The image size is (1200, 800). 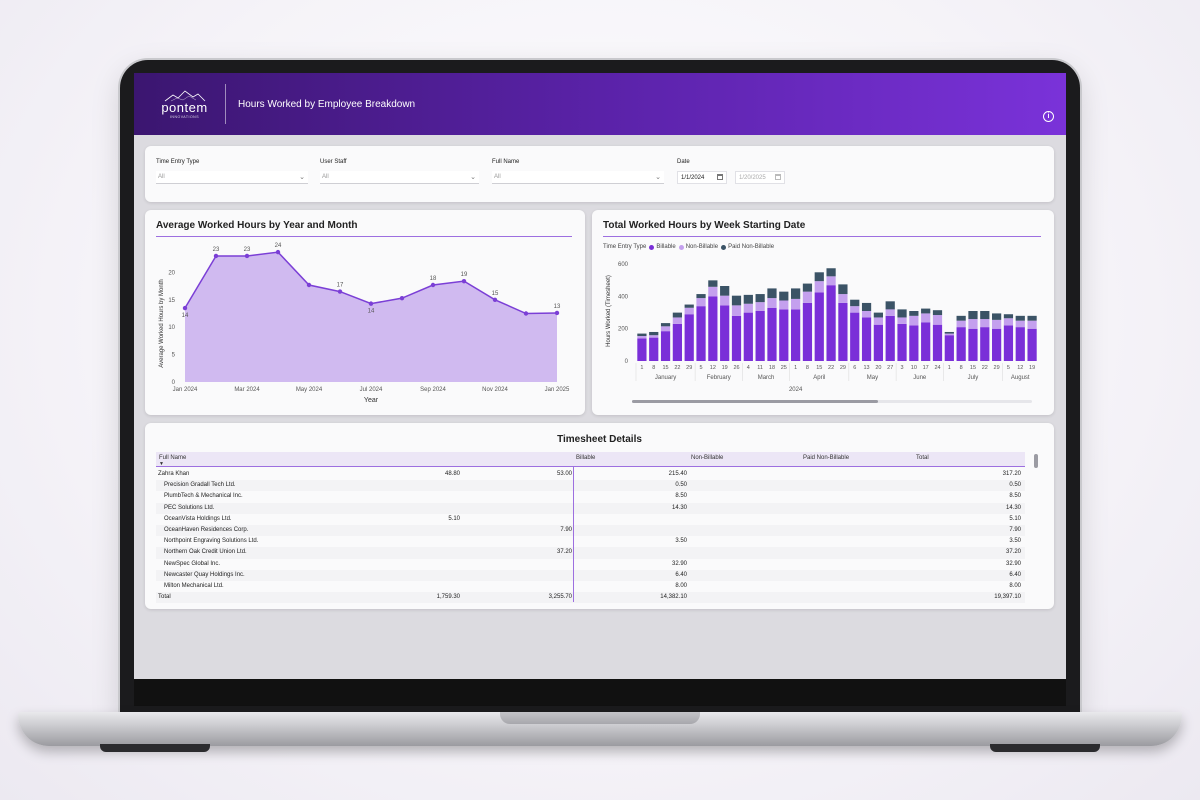 I want to click on column-header-non-billable: Non-Billable, so click(x=707, y=458).